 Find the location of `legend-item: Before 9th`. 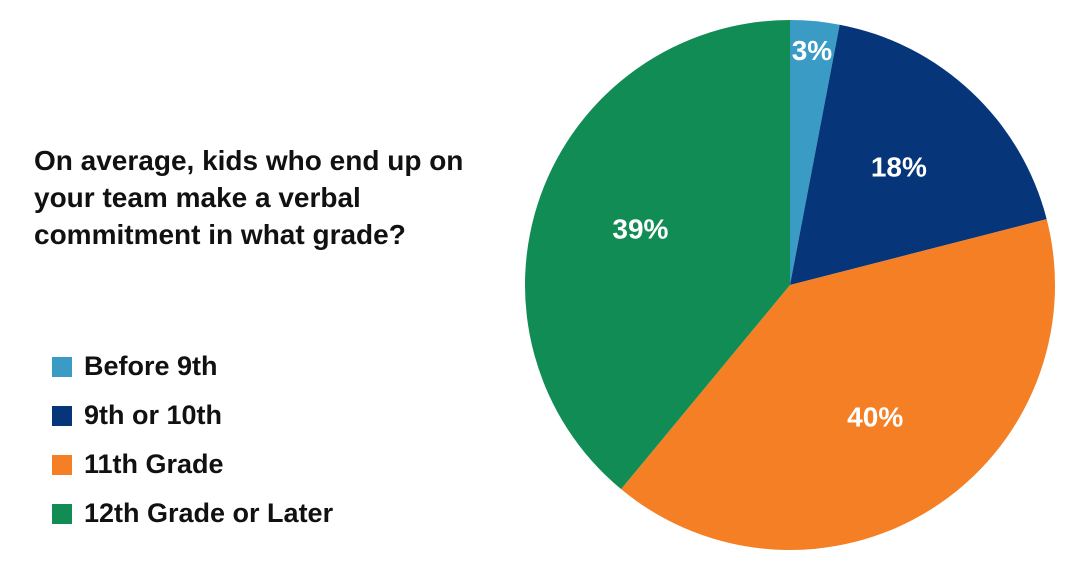

legend-item: Before 9th is located at coordinates (192, 366).